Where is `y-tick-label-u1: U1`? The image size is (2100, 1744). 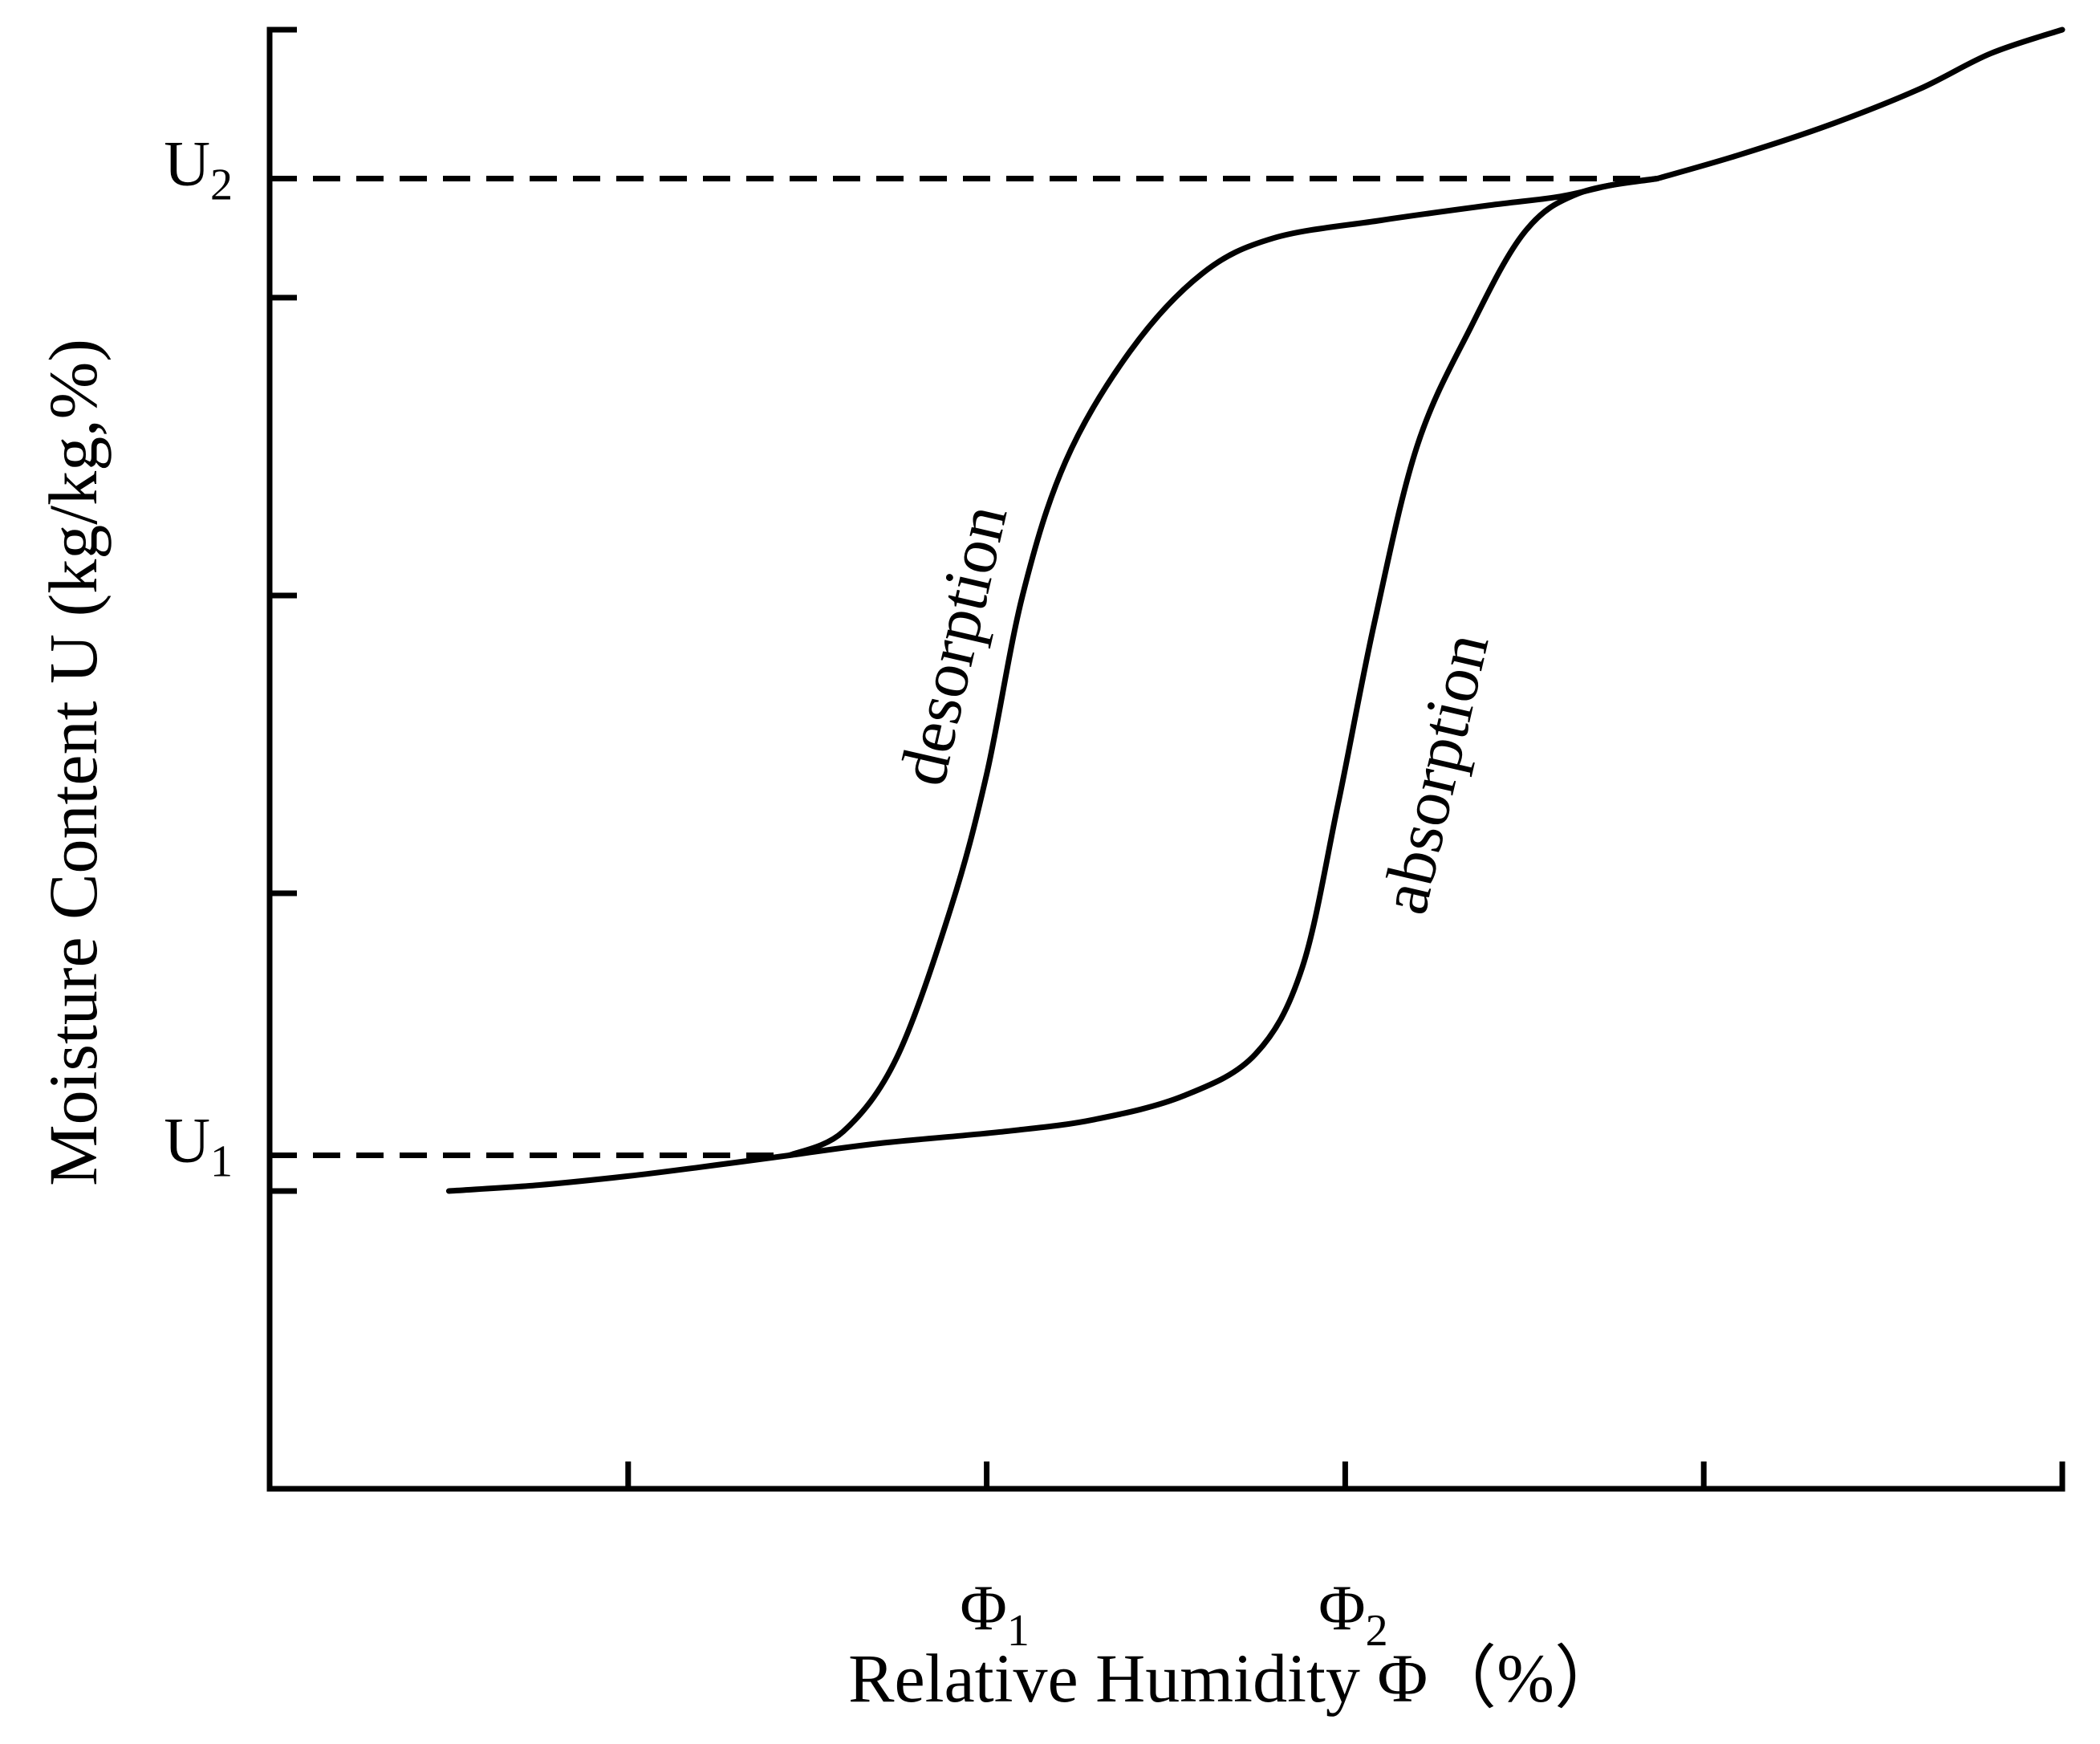
y-tick-label-u1: U1 is located at coordinates (199, 1145).